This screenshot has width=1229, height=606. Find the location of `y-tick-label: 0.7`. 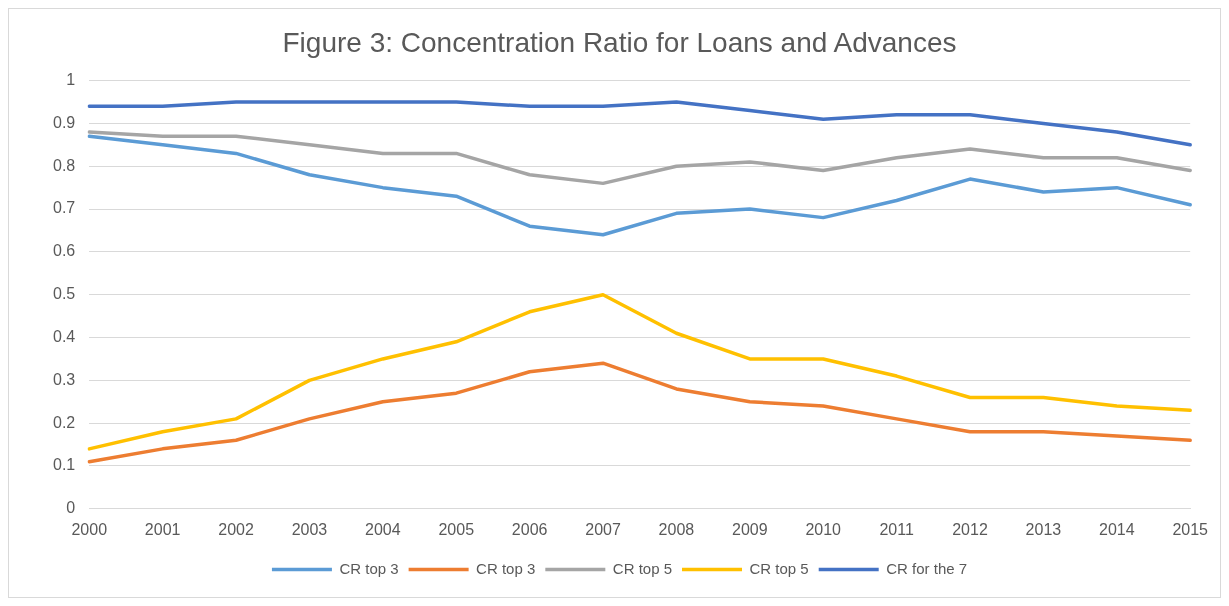

y-tick-label: 0.7 is located at coordinates (64, 208).